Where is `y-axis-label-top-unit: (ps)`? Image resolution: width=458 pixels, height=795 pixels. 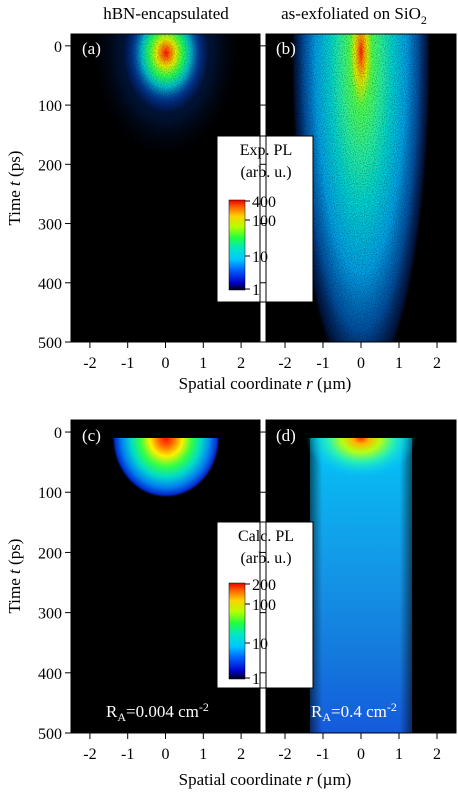
y-axis-label-top-unit: (ps) is located at coordinates (14, 166).